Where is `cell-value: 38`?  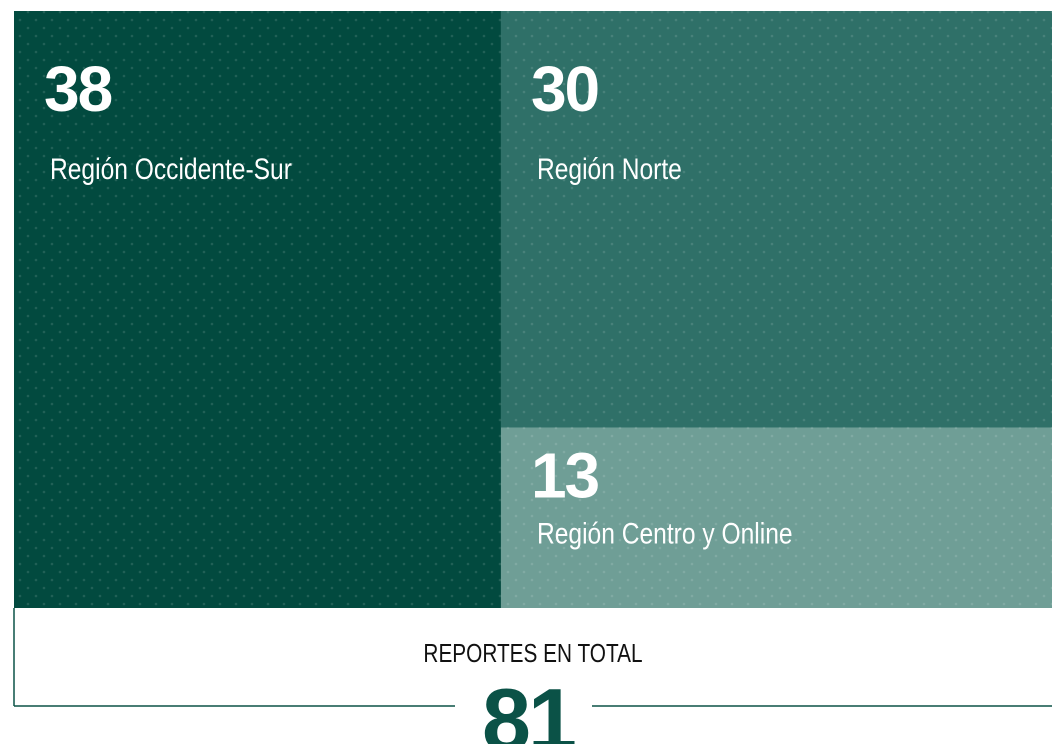 cell-value: 38 is located at coordinates (78, 89).